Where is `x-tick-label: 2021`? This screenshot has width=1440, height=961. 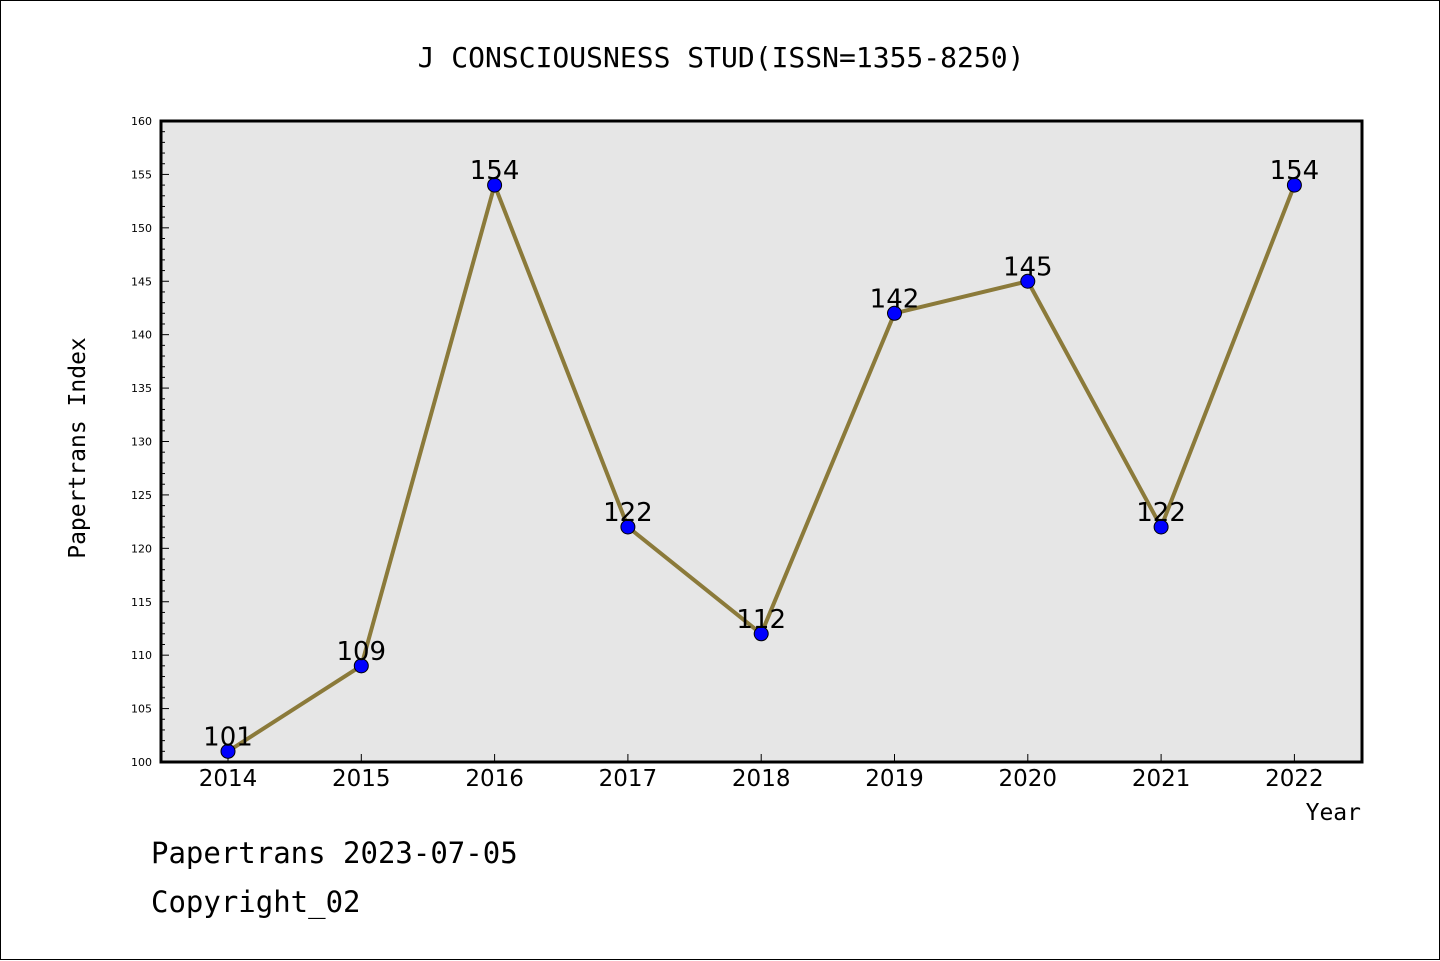
x-tick-label: 2021 is located at coordinates (1161, 779).